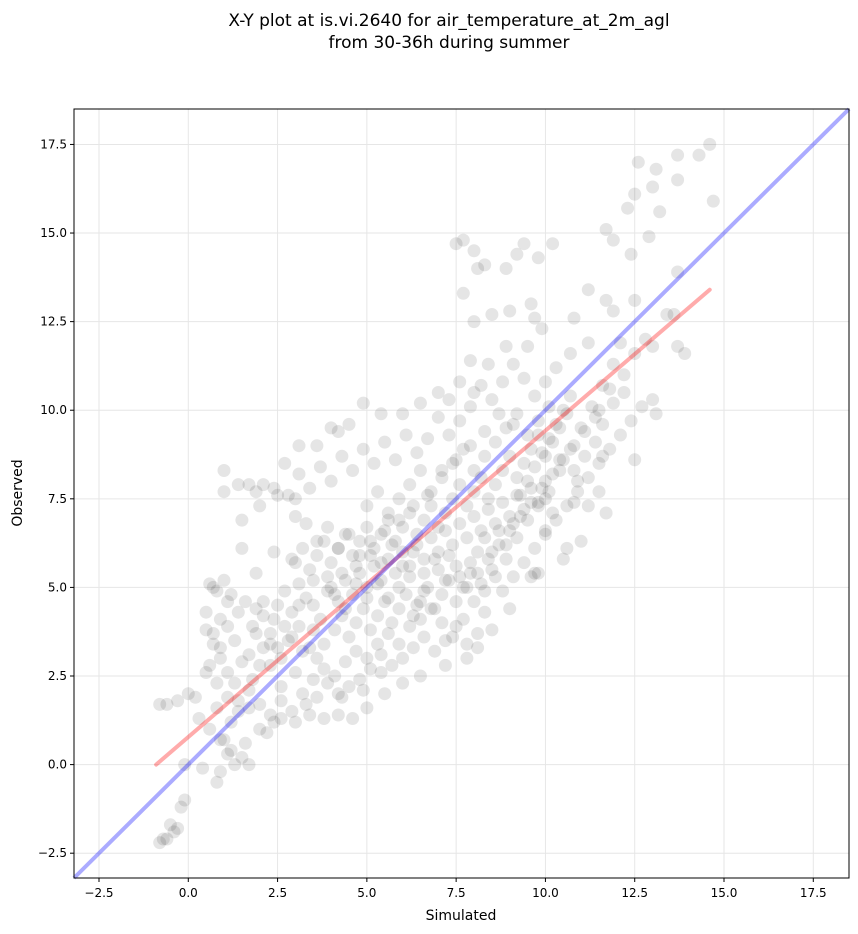 The width and height of the screenshot is (858, 934). I want to click on x-tick-label: 17.5, so click(813, 893).